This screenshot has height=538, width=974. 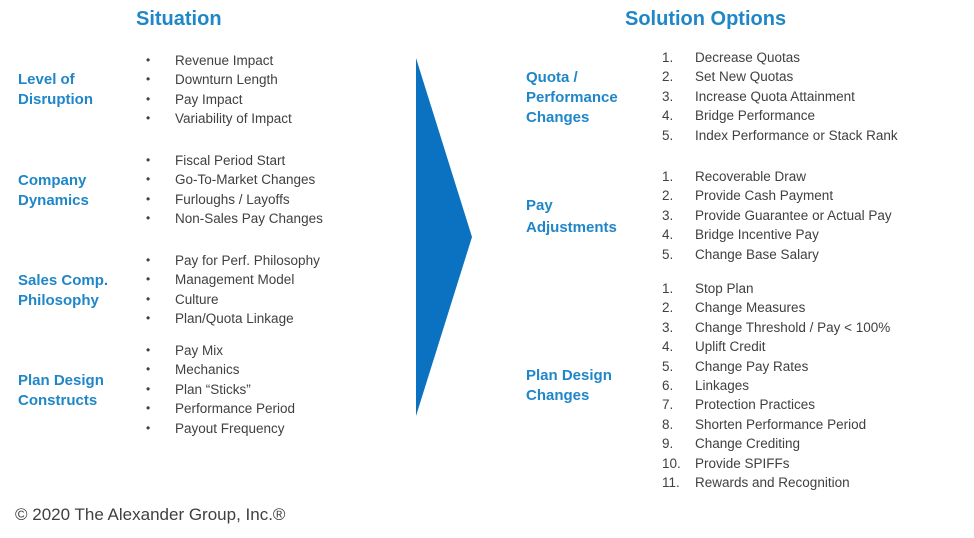 I want to click on situation-category-sales-comp-philosophy: Sales Comp. Philosophy, so click(x=63, y=290).